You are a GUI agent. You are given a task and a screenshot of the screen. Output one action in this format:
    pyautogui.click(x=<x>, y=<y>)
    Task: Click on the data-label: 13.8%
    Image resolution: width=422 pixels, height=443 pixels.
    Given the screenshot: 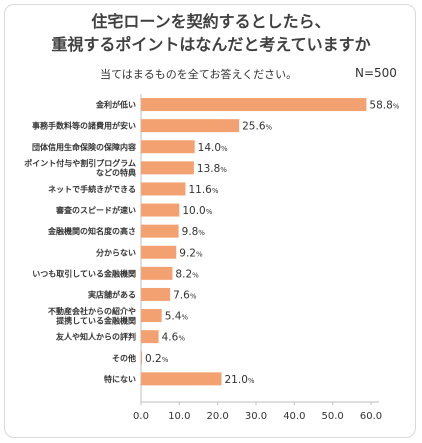 What is the action you would take?
    pyautogui.click(x=212, y=169)
    